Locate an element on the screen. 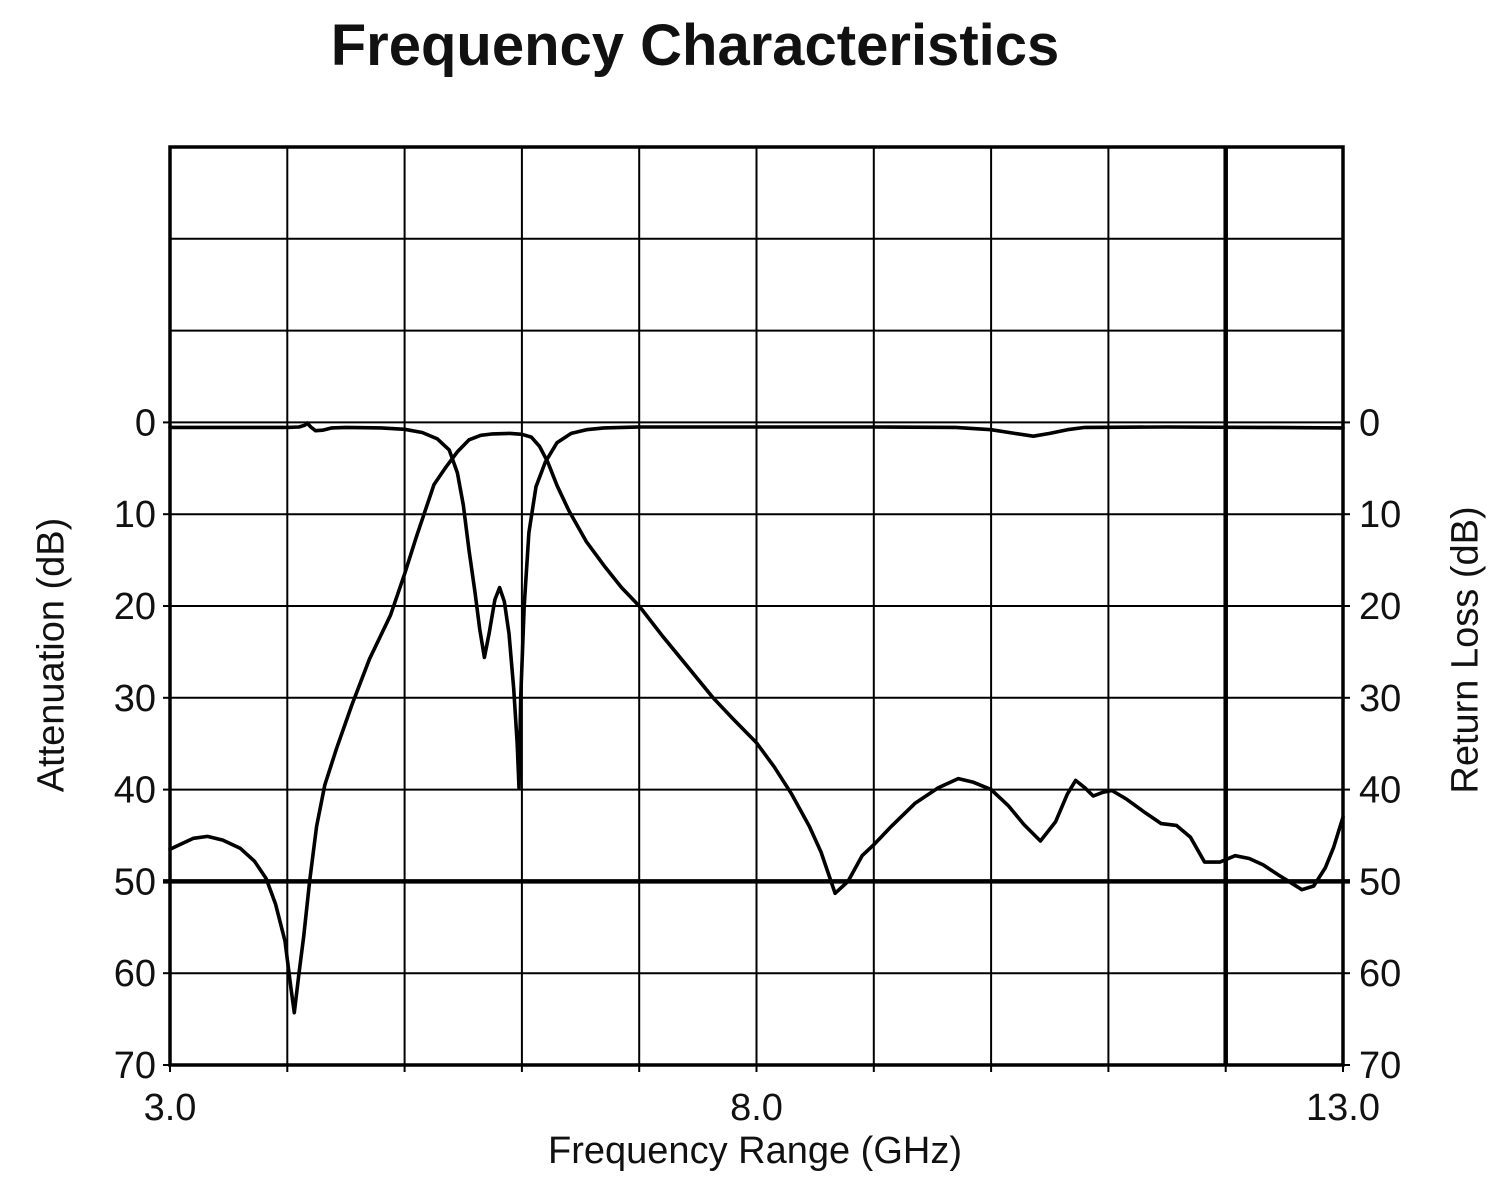 The image size is (1500, 1188). y-tick-label-right: 60 is located at coordinates (1380, 974).